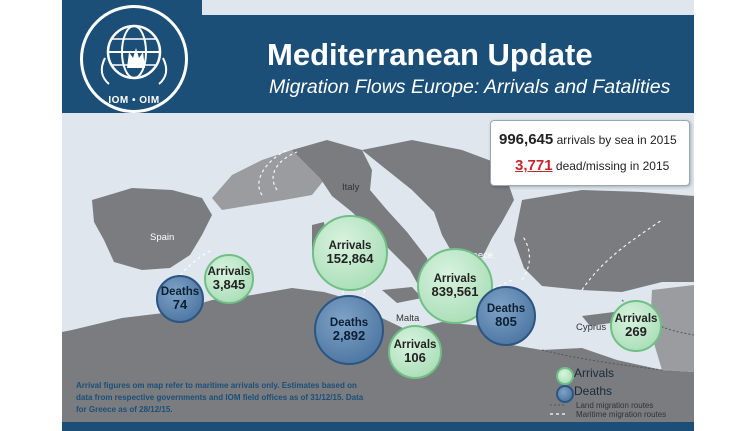 Image resolution: width=750 pixels, height=431 pixels. What do you see at coordinates (268, 180) in the screenshot?
I see `france` at bounding box center [268, 180].